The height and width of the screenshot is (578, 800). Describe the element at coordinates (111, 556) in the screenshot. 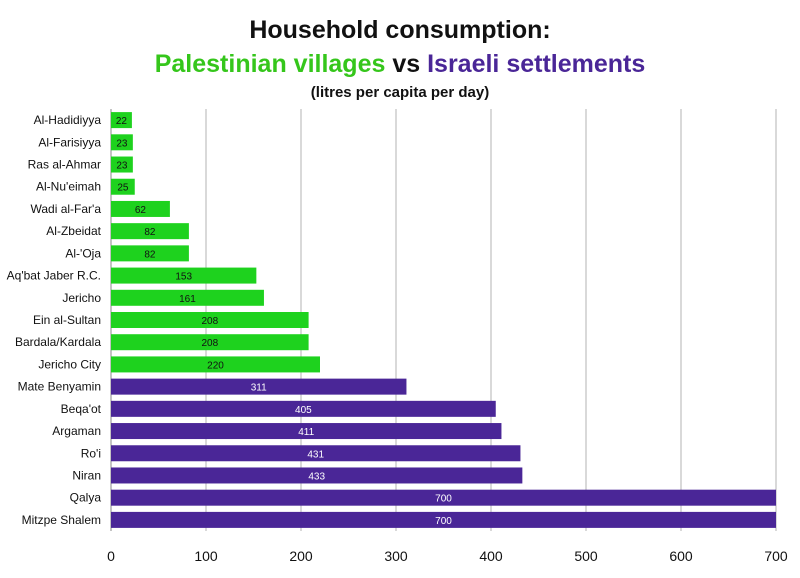

I see `x-tick-label: 0` at that location.